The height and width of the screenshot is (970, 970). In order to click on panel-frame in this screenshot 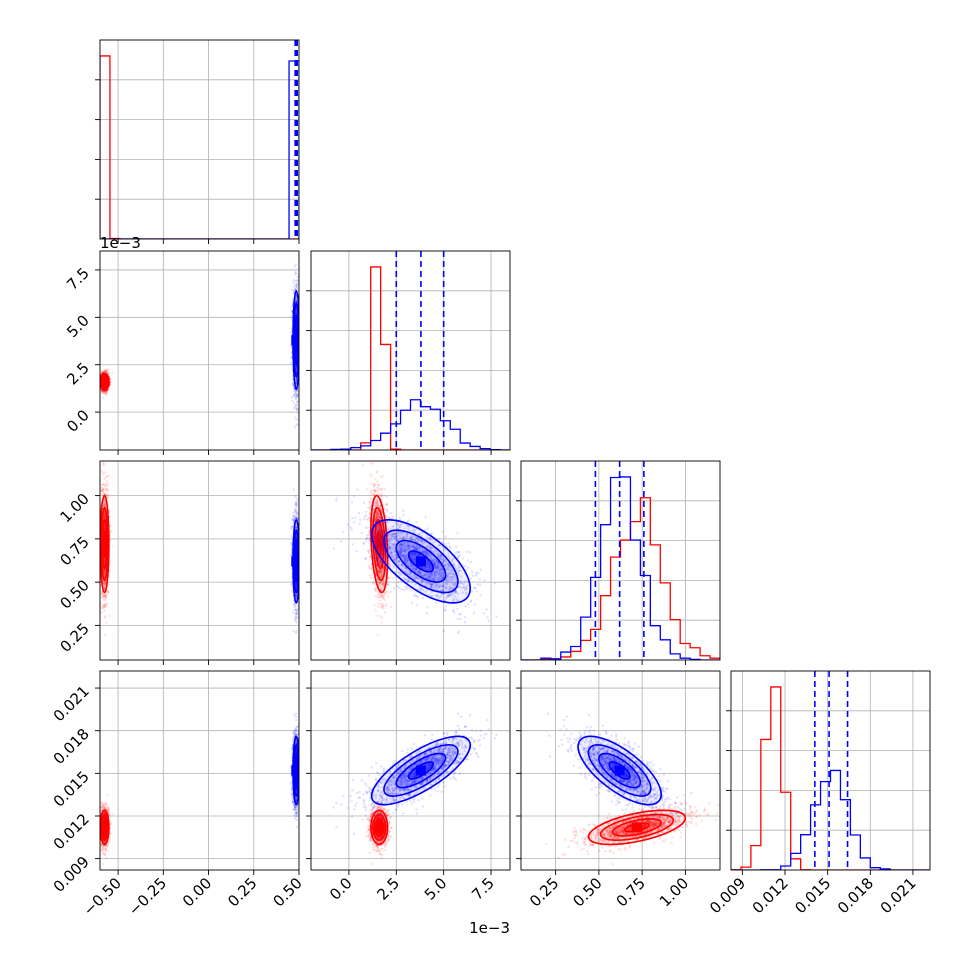, I will do `click(199, 350)`.